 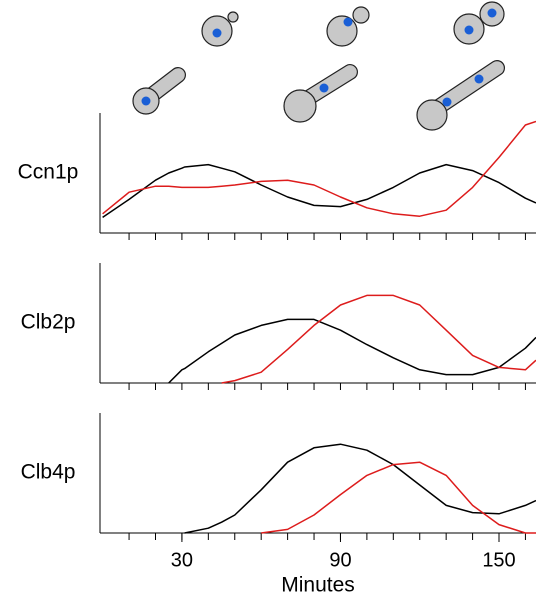 What do you see at coordinates (340, 560) in the screenshot?
I see `x-tick-label: 90` at bounding box center [340, 560].